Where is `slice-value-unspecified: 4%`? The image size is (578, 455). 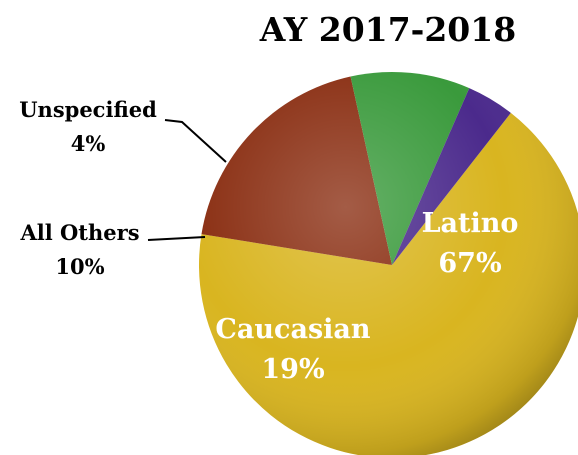 slice-value-unspecified: 4% is located at coordinates (88, 143).